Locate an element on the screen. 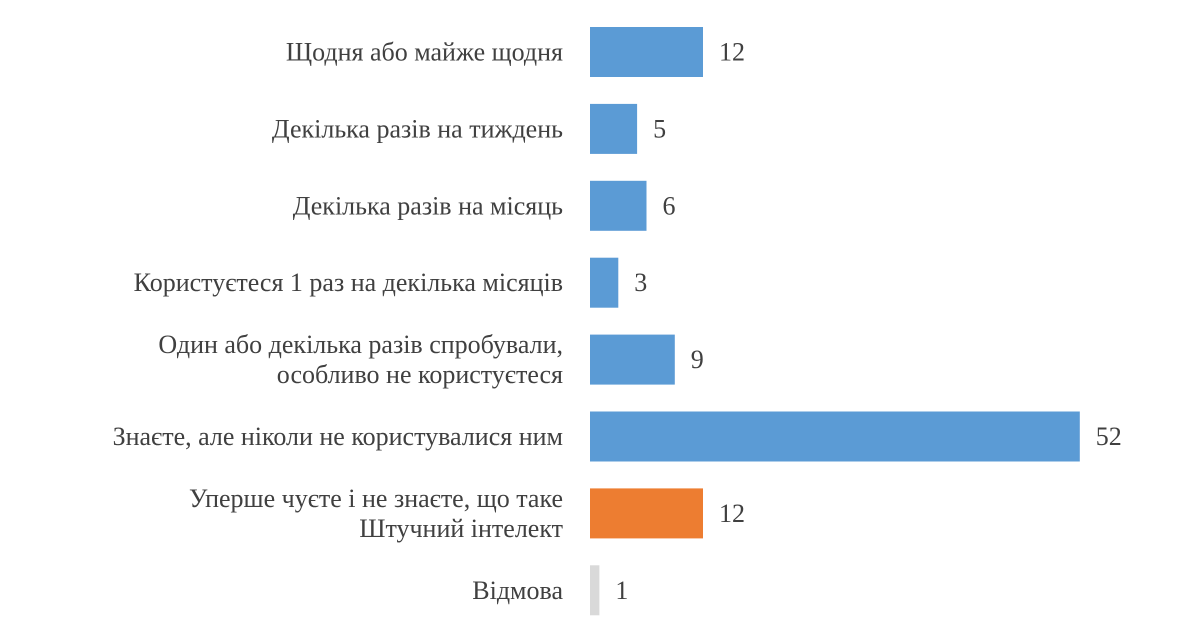 The width and height of the screenshot is (1200, 630). data-label: 9 is located at coordinates (697, 359).